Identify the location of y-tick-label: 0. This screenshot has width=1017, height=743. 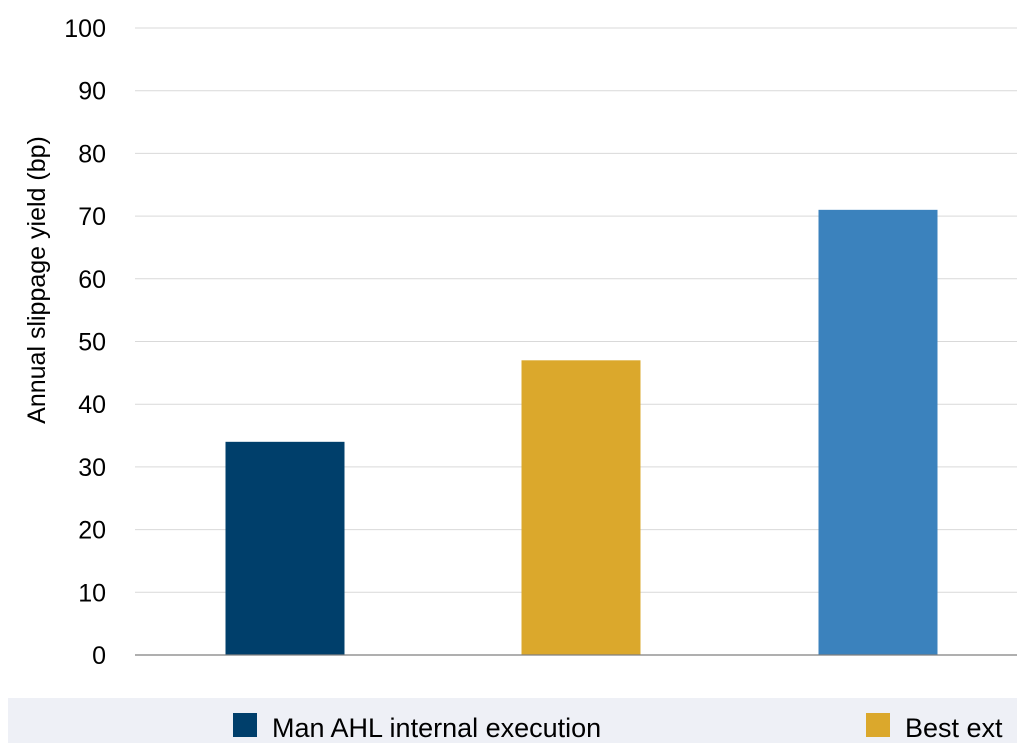
(99, 656).